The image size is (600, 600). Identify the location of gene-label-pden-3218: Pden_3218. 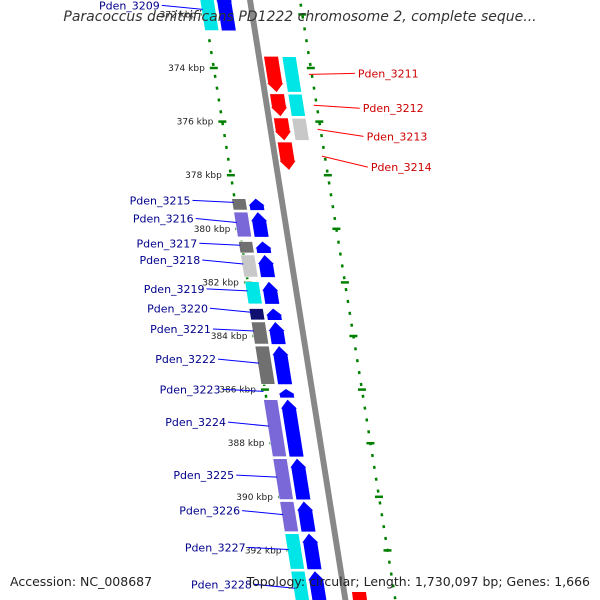
(169, 260).